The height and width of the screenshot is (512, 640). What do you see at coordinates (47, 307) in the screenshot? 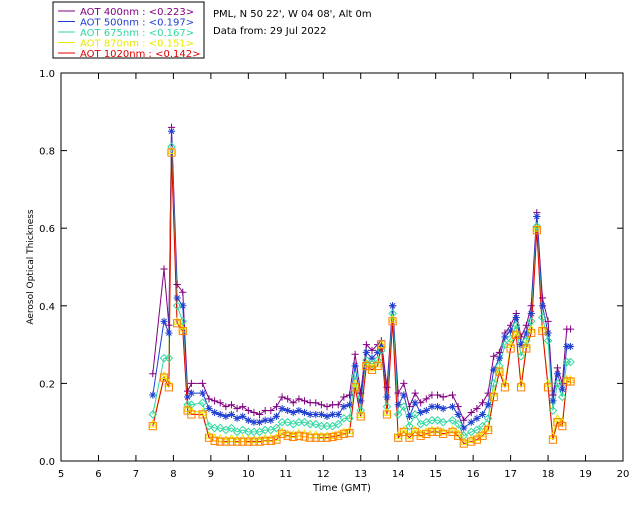
I see `y-tick-label: 0.4` at bounding box center [47, 307].